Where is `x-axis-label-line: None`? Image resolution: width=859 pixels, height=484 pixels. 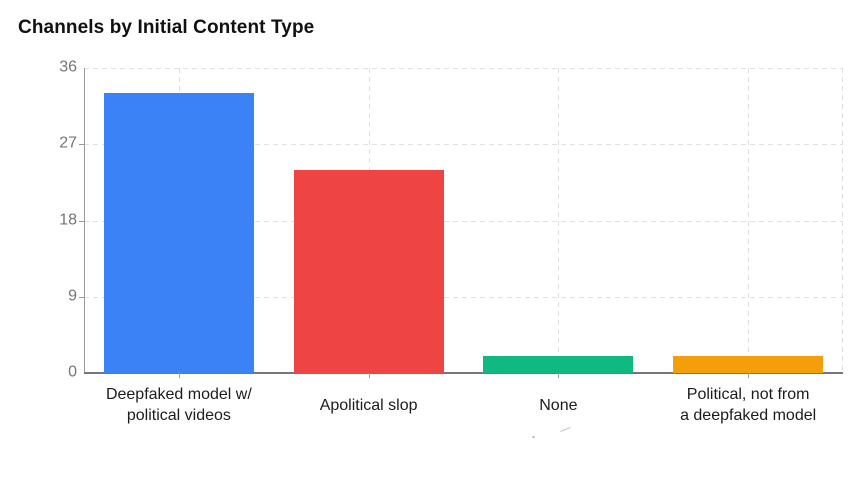 x-axis-label-line: None is located at coordinates (558, 405).